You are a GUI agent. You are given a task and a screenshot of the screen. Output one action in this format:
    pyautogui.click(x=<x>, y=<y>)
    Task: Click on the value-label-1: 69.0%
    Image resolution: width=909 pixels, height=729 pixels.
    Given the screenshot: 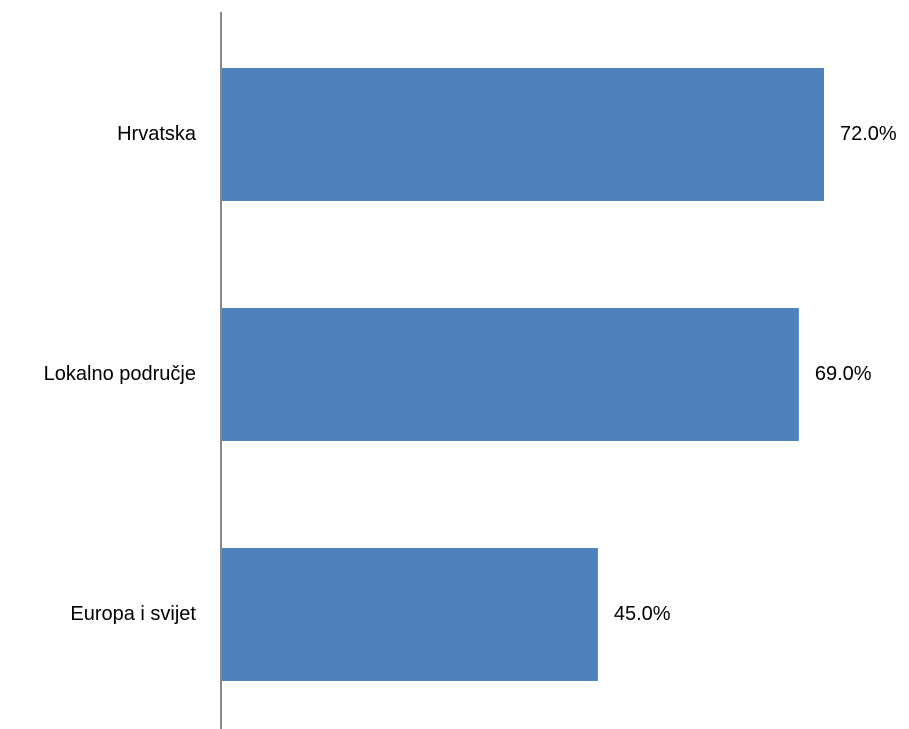 What is the action you would take?
    pyautogui.click(x=843, y=374)
    